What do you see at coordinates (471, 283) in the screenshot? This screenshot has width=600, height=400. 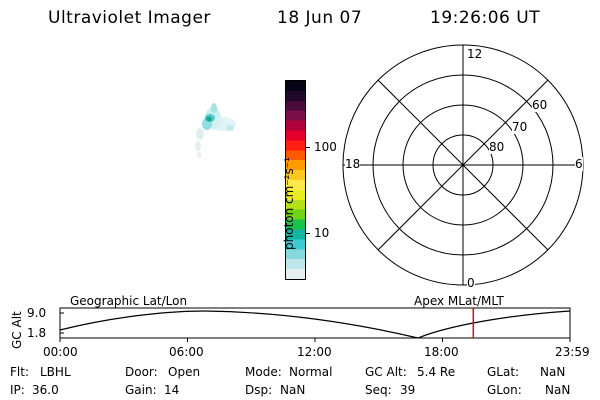 I see `mlt-label-0: 0` at bounding box center [471, 283].